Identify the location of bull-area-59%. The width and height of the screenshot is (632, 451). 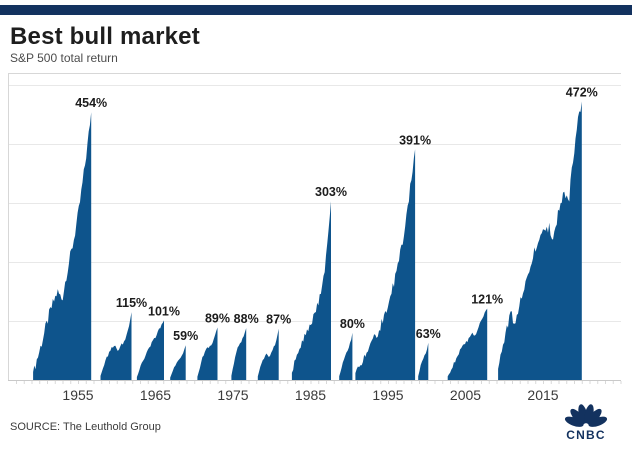
(178, 362).